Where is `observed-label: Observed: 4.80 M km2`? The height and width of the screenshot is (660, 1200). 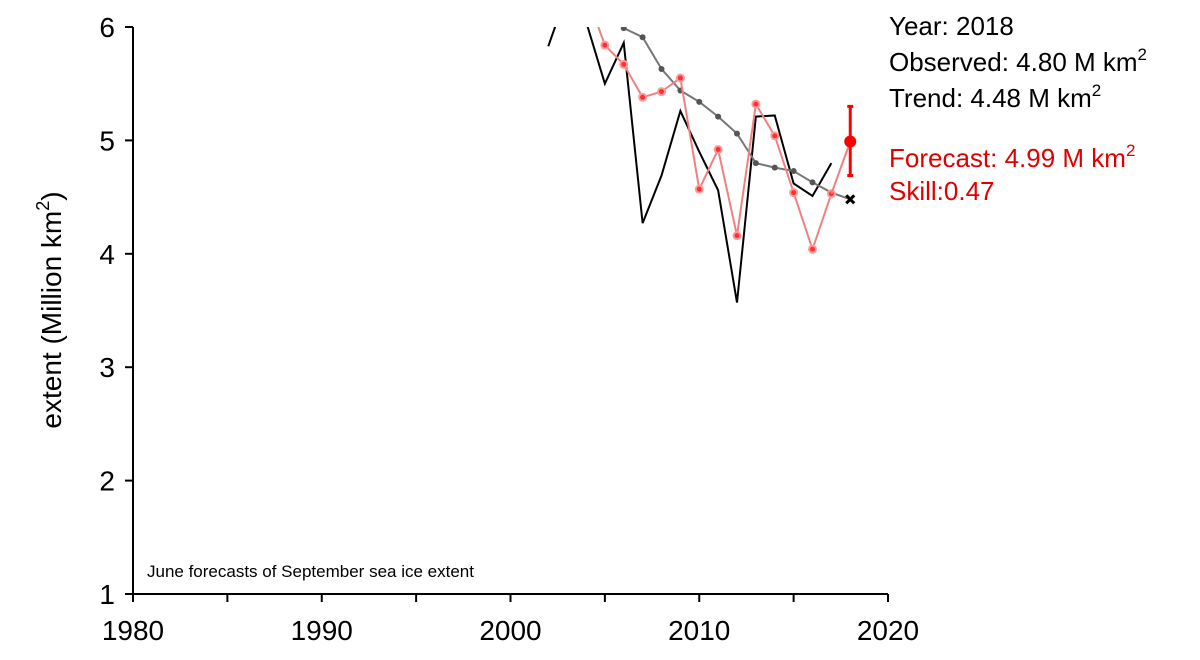
observed-label: Observed: 4.80 M km2 is located at coordinates (1018, 62).